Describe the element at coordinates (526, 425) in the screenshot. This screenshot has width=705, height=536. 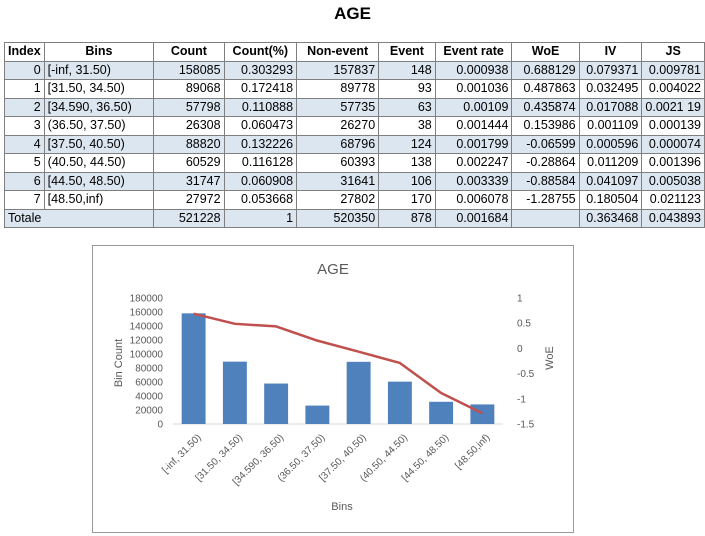
I see `y2-tick-label: -1.5` at that location.